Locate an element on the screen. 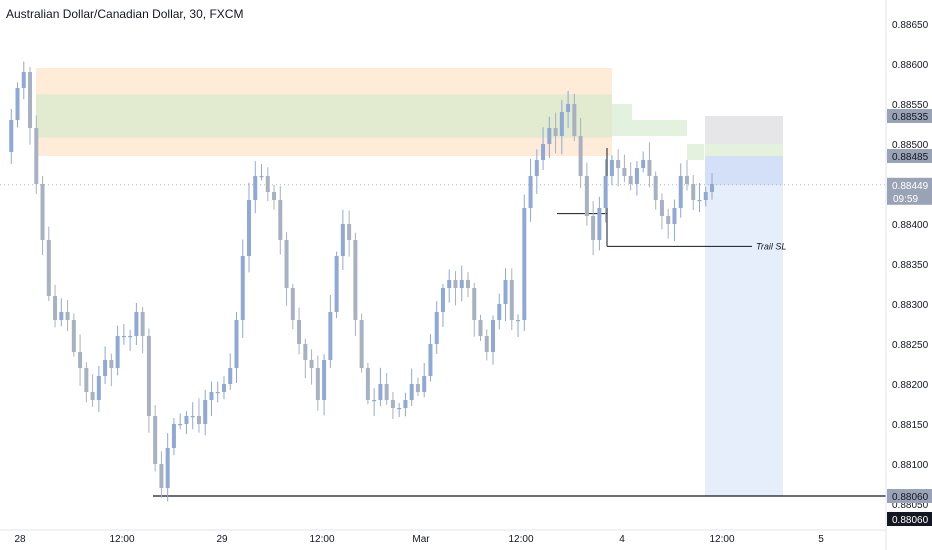 This screenshot has width=932, height=550. level-tag-0-88060-a: 0.88060 is located at coordinates (910, 497).